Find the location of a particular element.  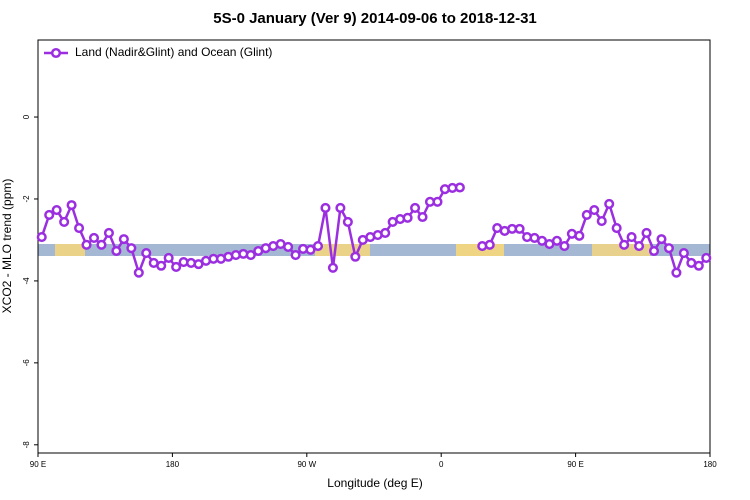

y-tick-label: -6 is located at coordinates (26, 363).